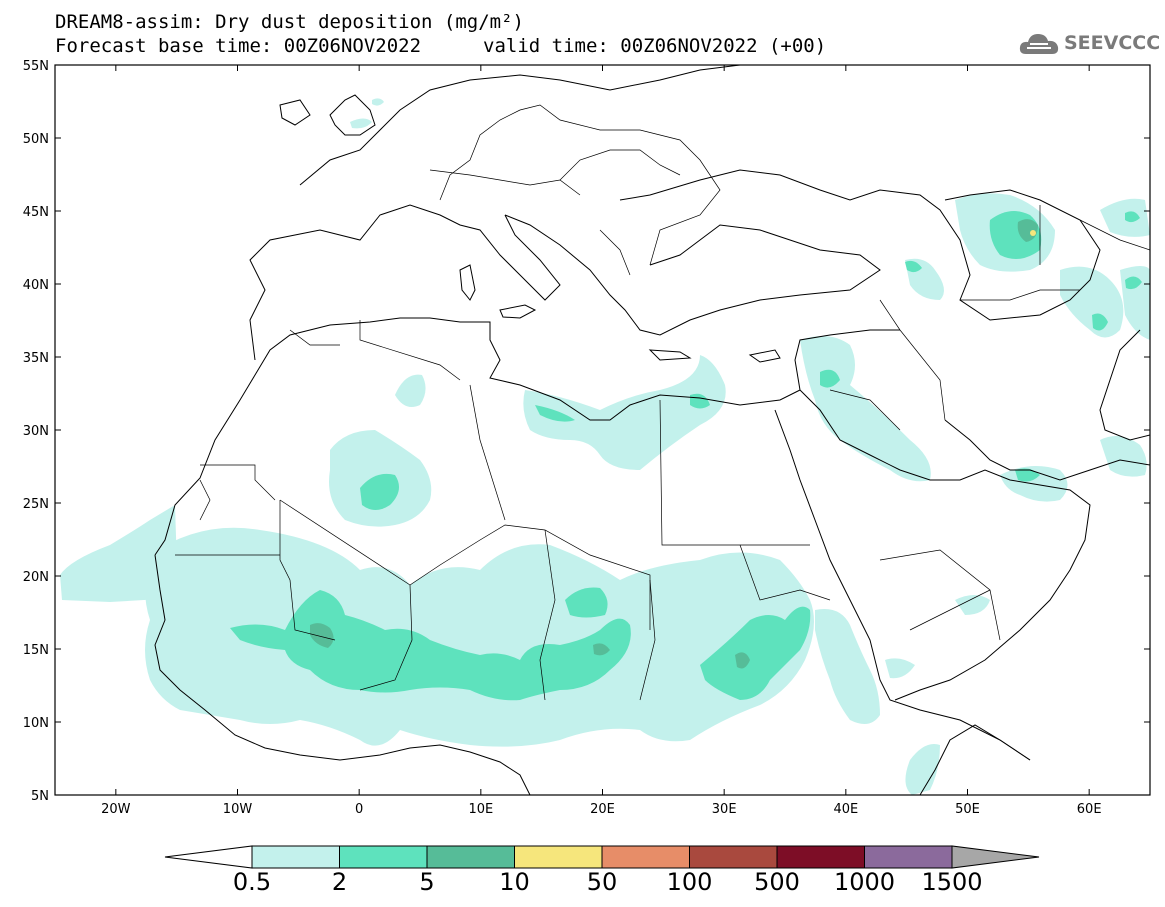  I want to click on lon-tick-label: 50E, so click(967, 809).